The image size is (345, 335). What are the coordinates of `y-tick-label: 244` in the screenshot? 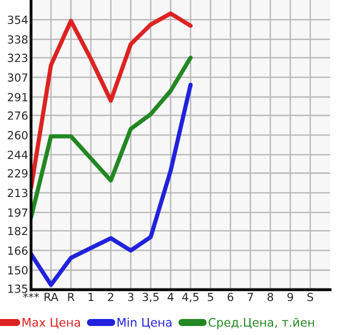 It's located at (18, 154).